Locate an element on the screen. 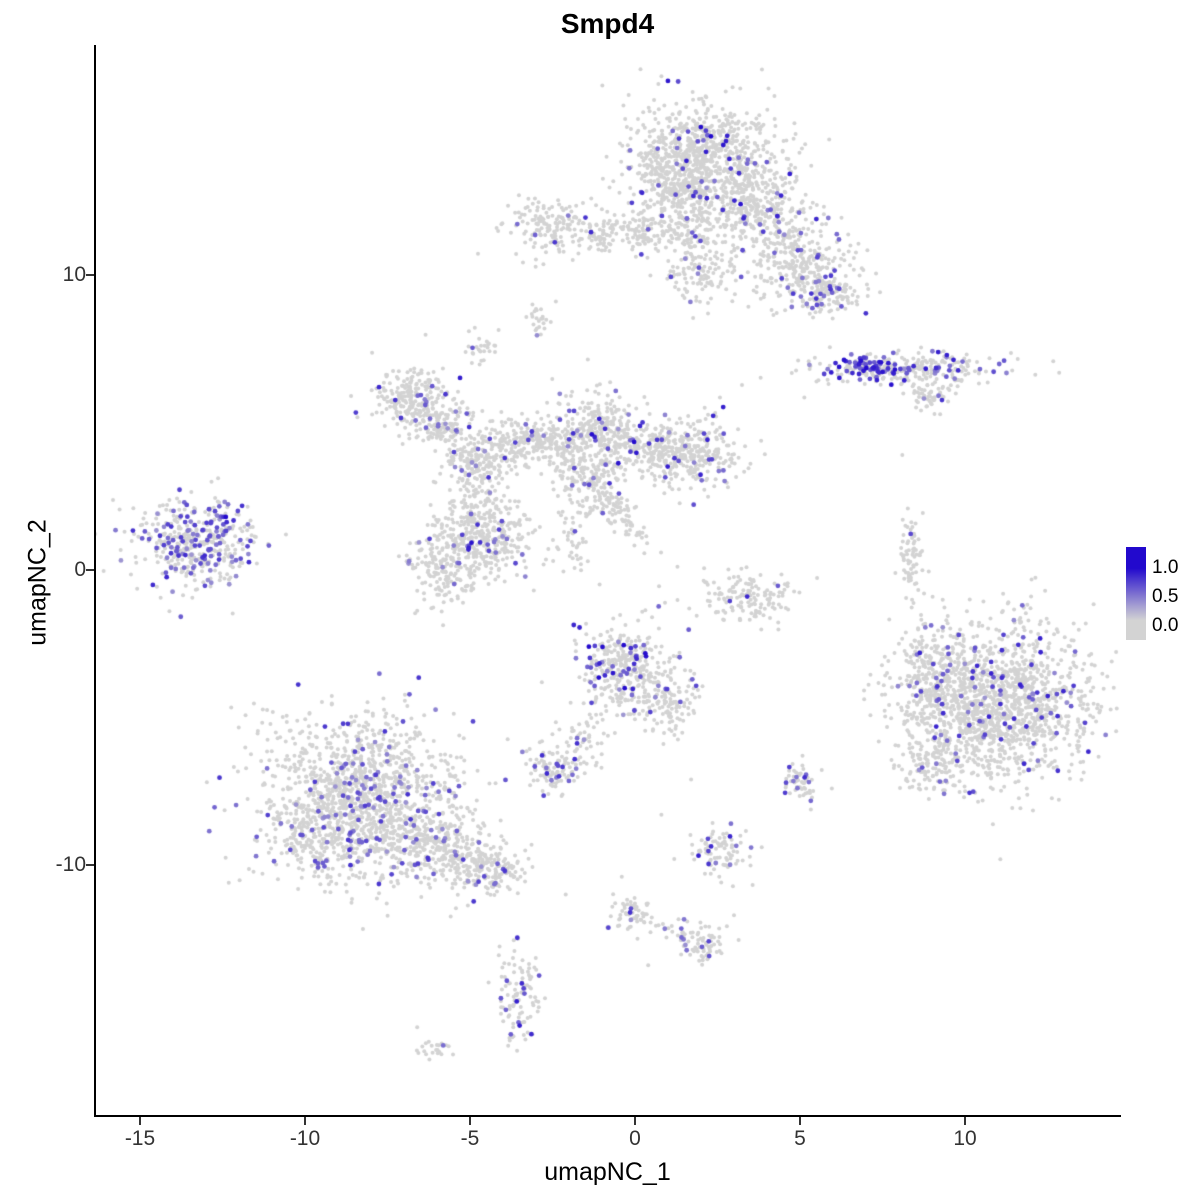 The image size is (1200, 1200). colorbar-gradient is located at coordinates (1136, 593).